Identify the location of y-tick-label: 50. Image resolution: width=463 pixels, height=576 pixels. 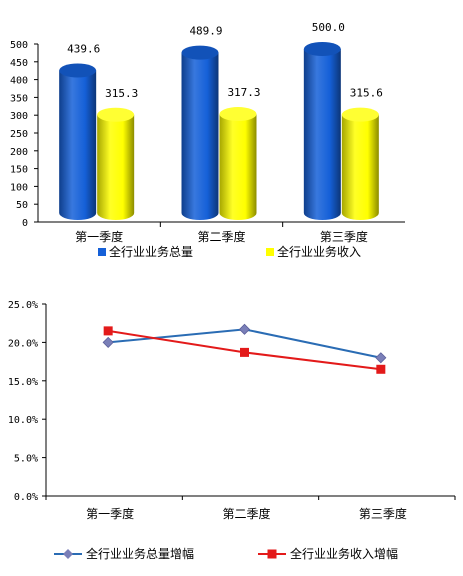
(22, 205).